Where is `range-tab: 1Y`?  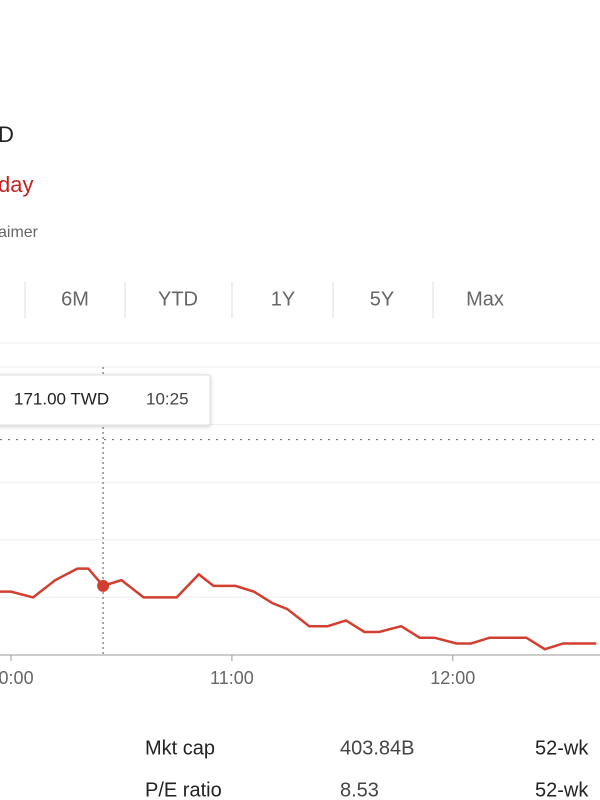 range-tab: 1Y is located at coordinates (283, 299).